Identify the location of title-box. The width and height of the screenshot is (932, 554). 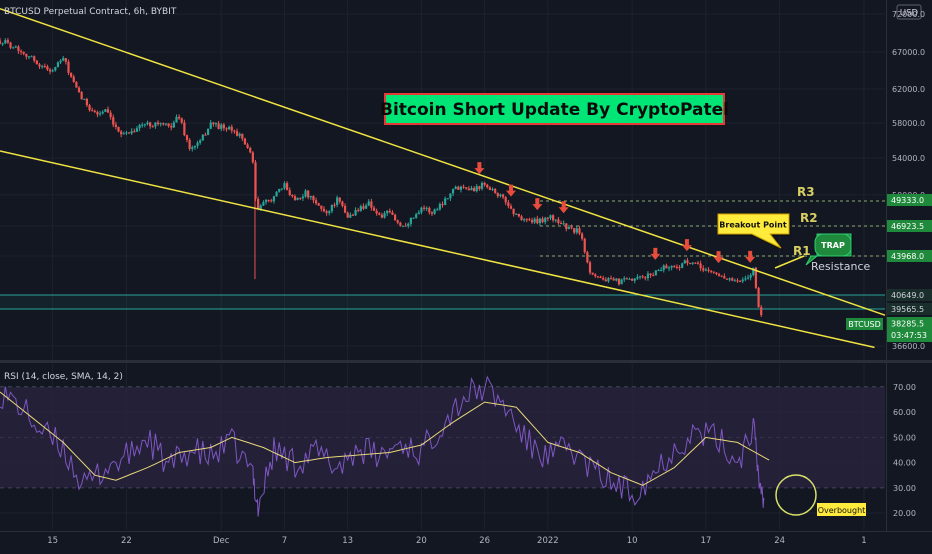
(554, 109).